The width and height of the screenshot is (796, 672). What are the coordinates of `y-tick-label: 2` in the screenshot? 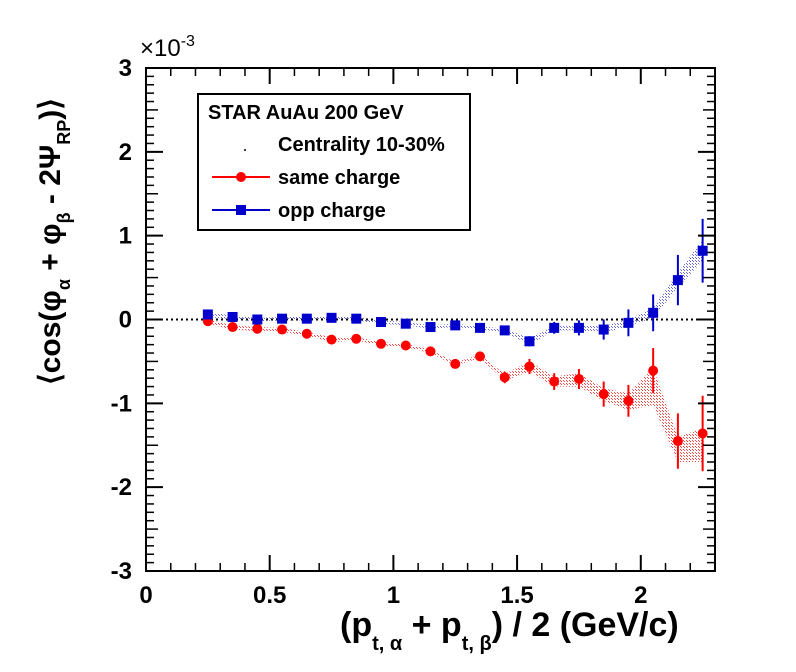 It's located at (125, 152).